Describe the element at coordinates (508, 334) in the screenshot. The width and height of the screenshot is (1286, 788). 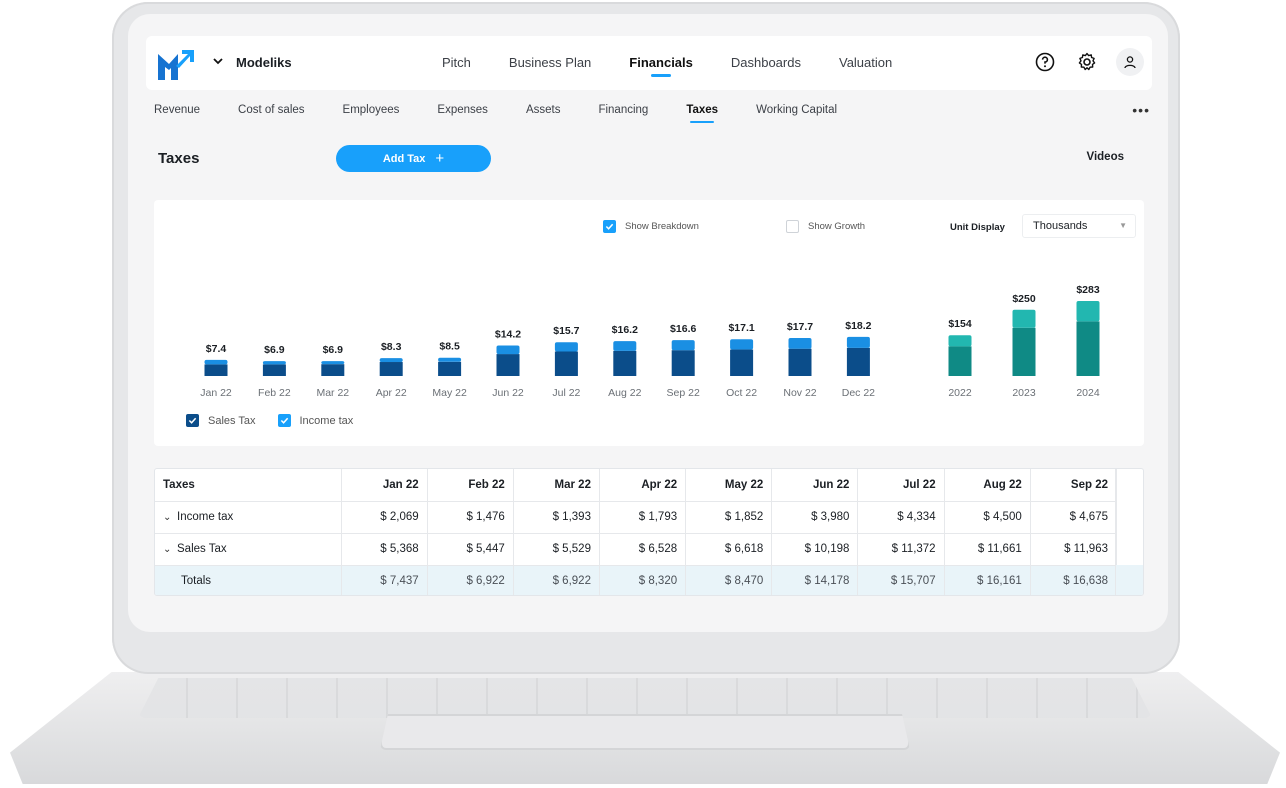
I see `monthly-total-label: $14.2` at that location.